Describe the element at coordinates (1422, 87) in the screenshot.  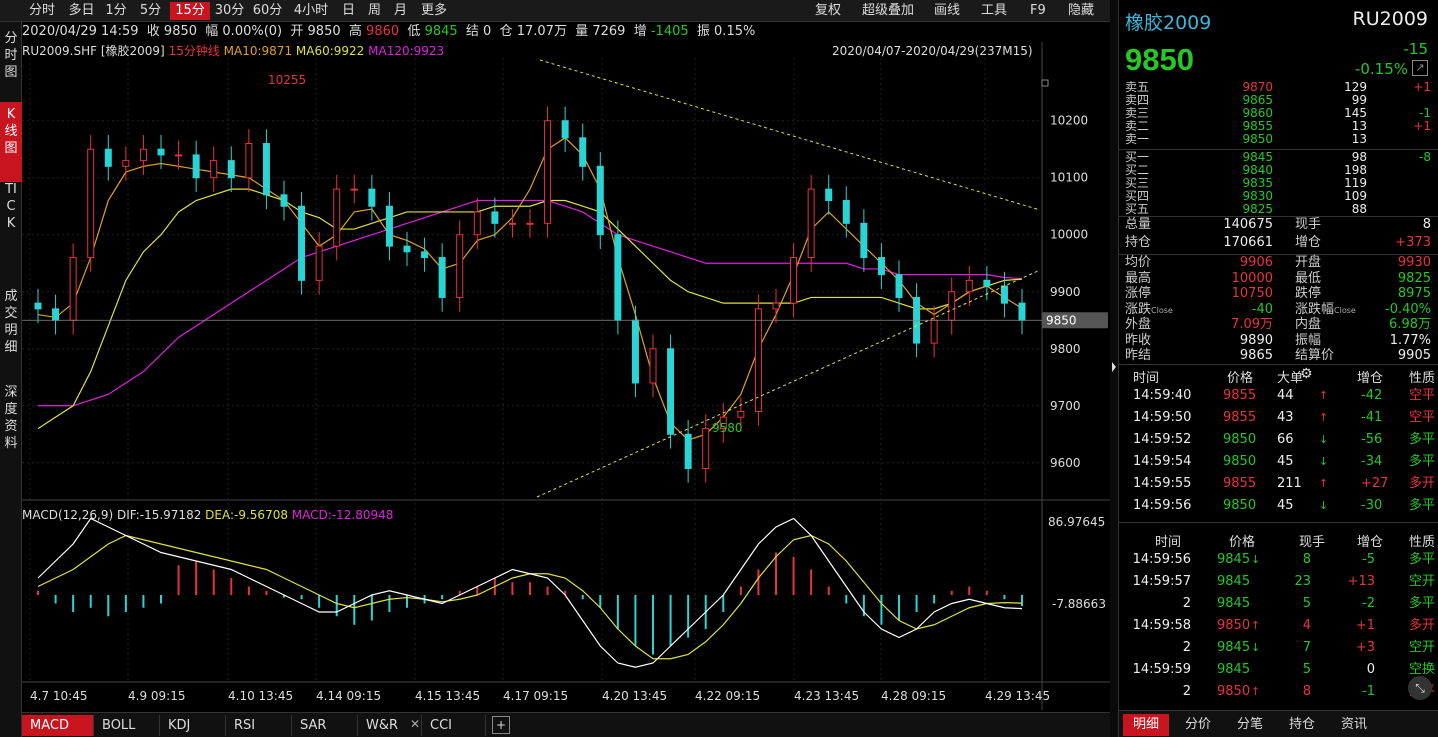
I see `ask-chg: +1` at that location.